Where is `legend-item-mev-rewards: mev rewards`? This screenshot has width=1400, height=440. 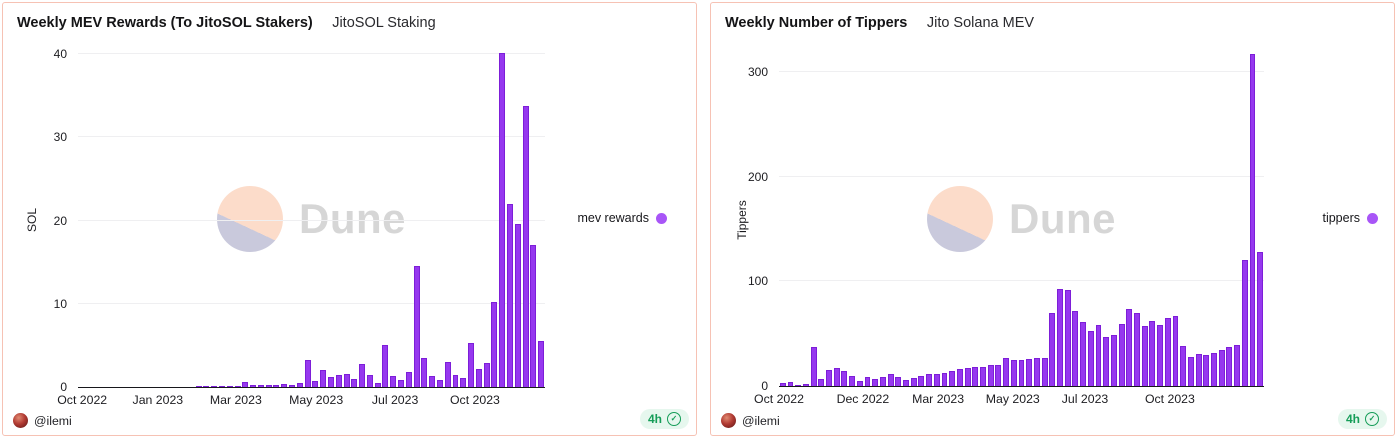
legend-item-mev-rewards: mev rewards is located at coordinates (622, 218).